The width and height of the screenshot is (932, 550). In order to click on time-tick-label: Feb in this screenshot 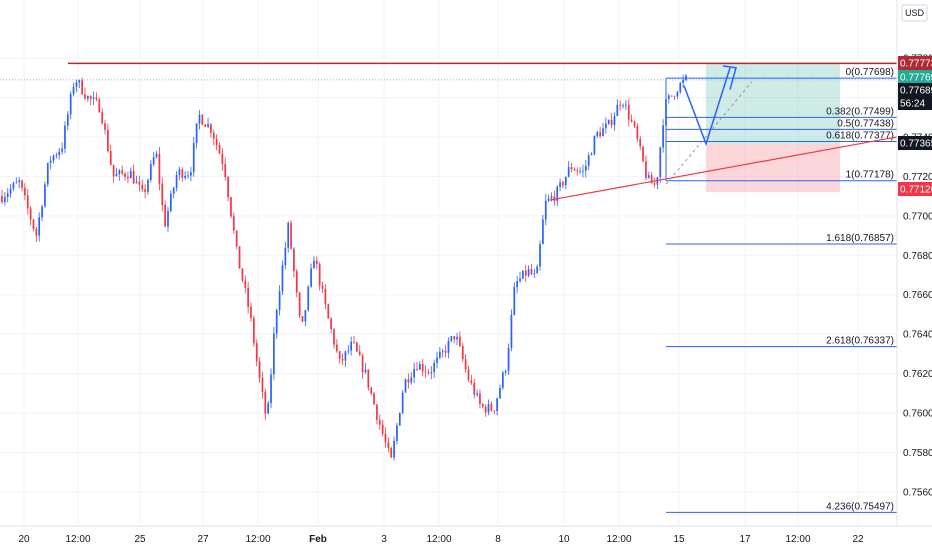, I will do `click(318, 539)`.